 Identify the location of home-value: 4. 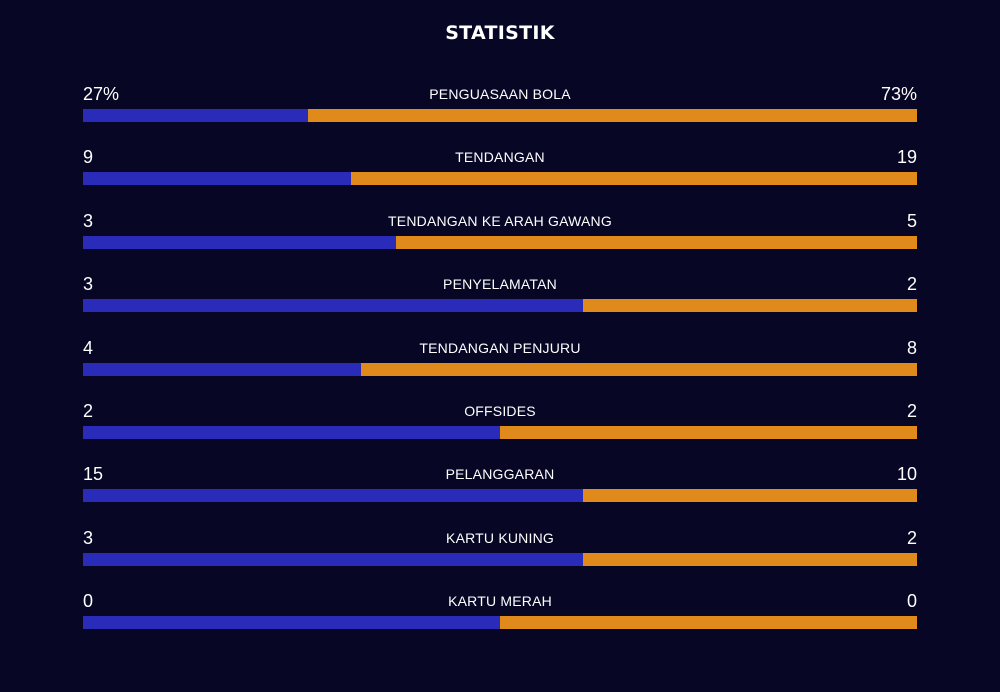
(88, 347).